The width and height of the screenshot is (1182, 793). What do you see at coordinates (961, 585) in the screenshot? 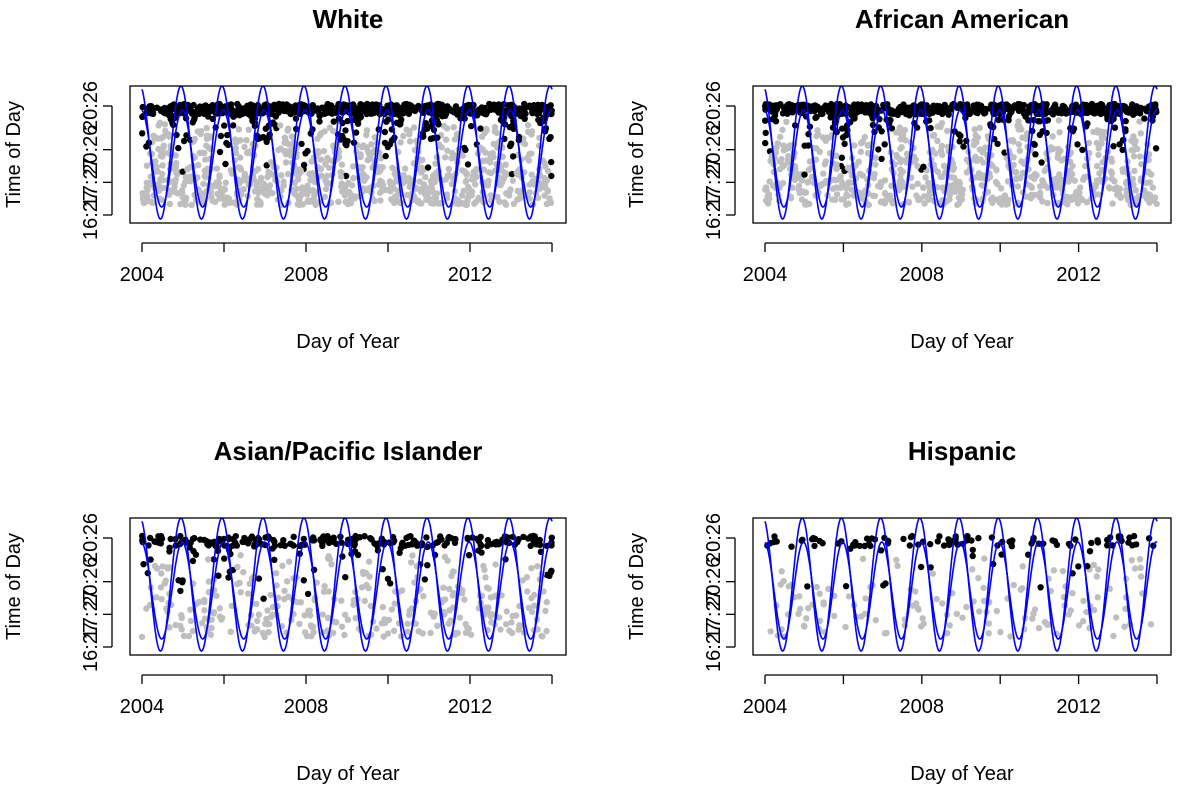
I see `plot-area` at bounding box center [961, 585].